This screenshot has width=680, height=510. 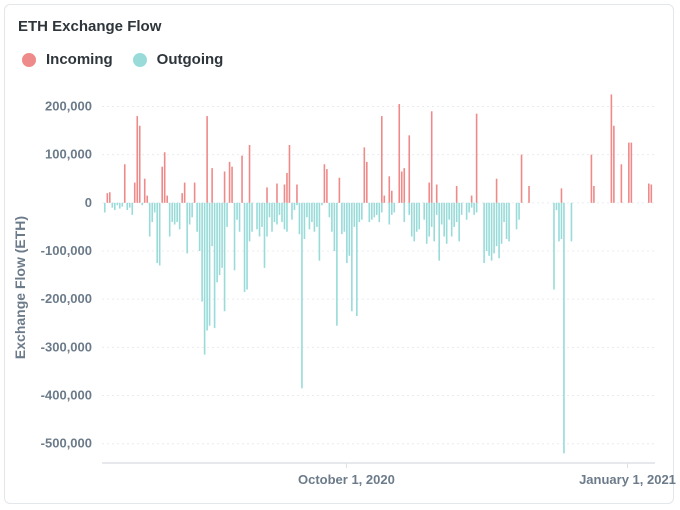 What do you see at coordinates (627, 479) in the screenshot?
I see `x-tick-label: January 1, 2021` at bounding box center [627, 479].